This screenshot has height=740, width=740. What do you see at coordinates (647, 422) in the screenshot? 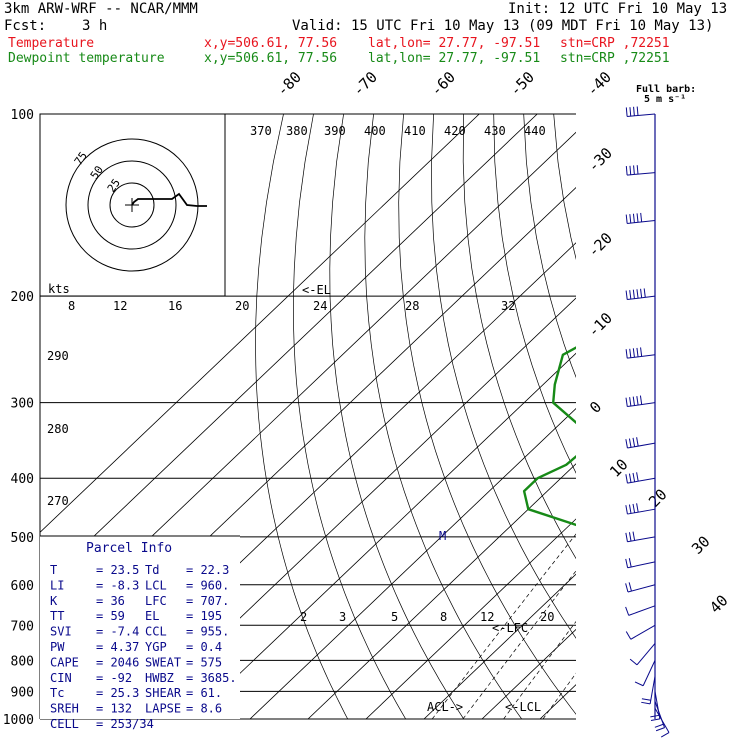
I see `wind-barbs` at bounding box center [647, 422].